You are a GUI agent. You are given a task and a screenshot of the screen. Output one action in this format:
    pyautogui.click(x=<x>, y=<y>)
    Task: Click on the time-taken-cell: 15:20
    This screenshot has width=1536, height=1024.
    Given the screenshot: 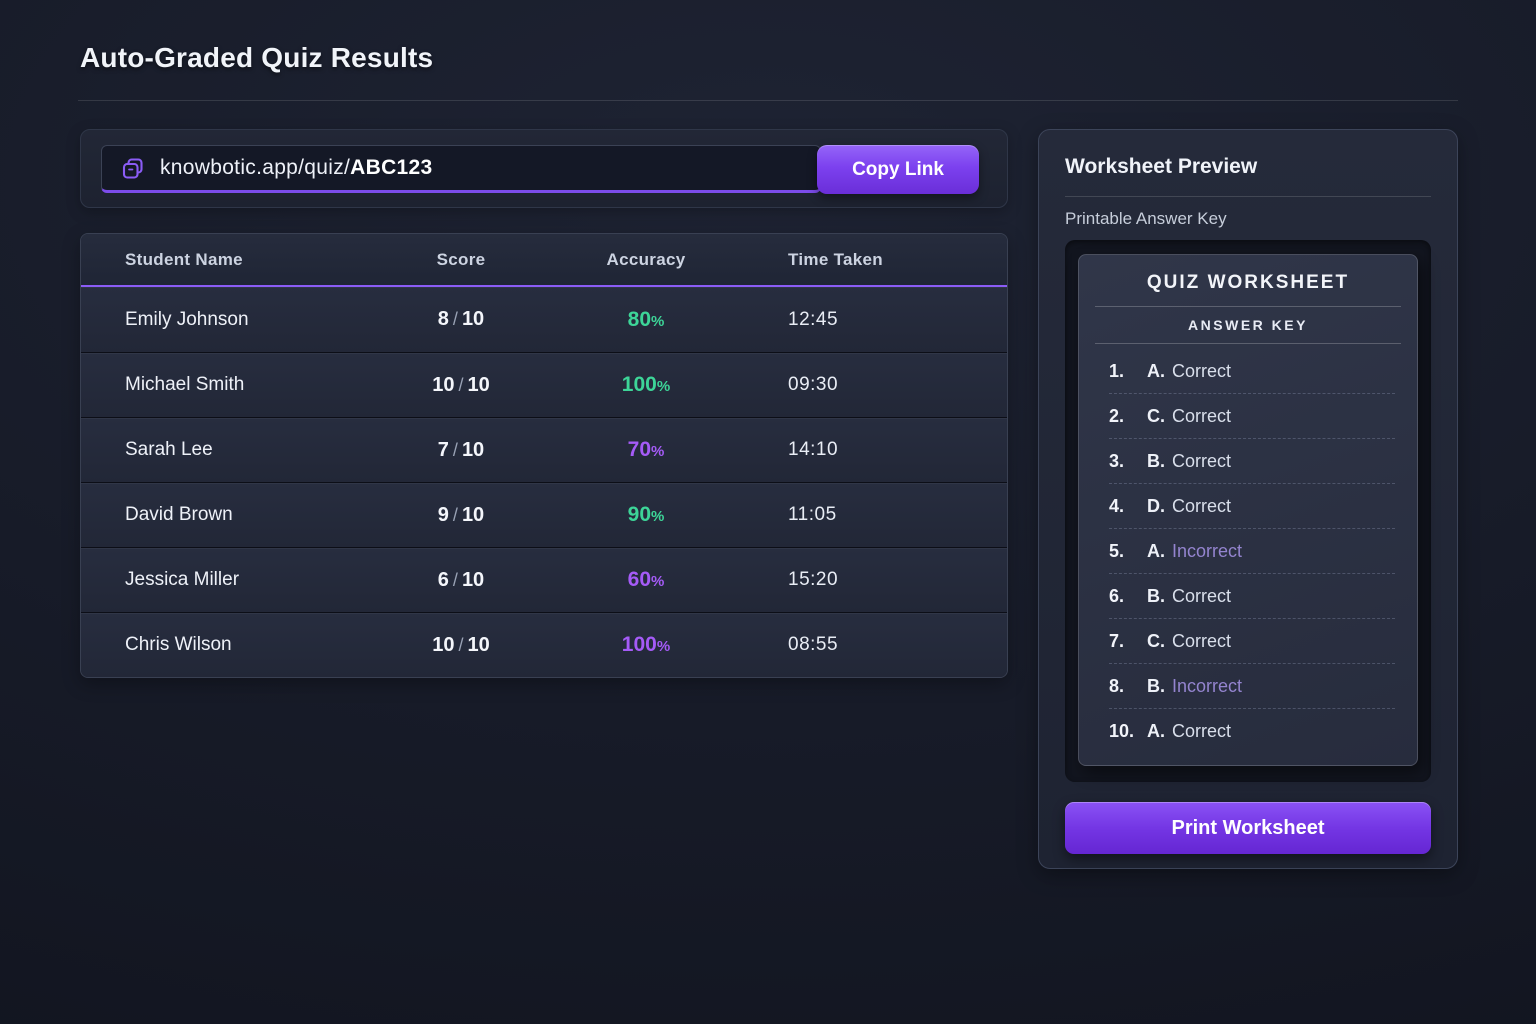 What is the action you would take?
    pyautogui.click(x=813, y=579)
    